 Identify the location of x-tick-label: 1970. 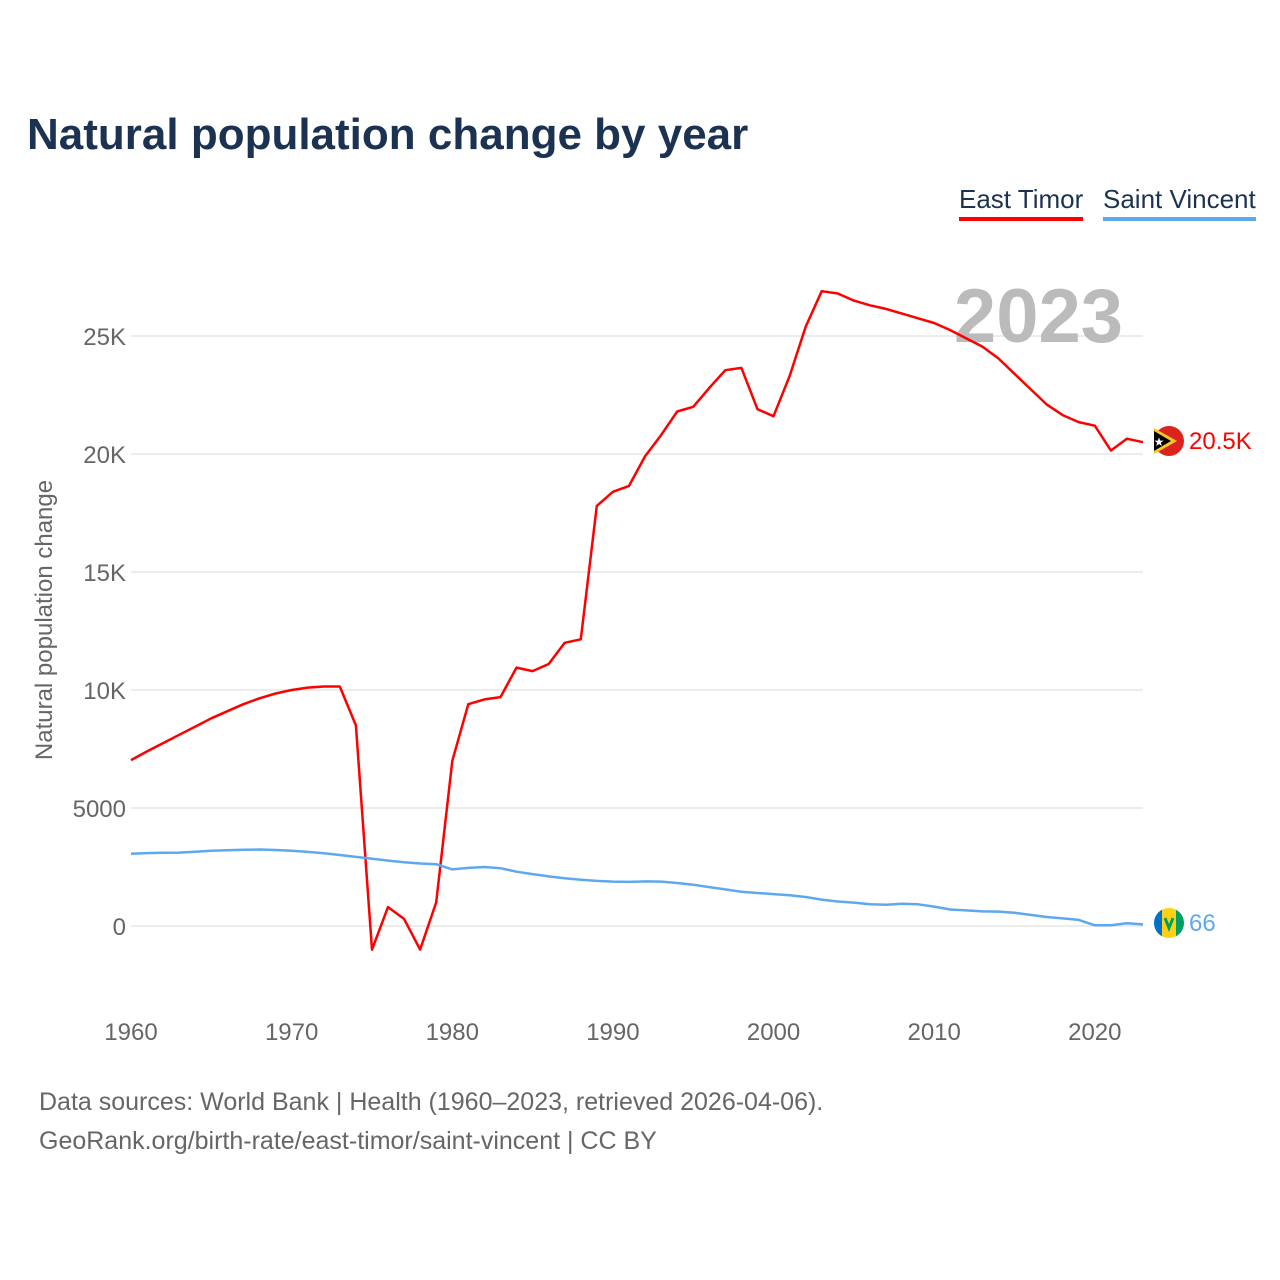
(291, 1032).